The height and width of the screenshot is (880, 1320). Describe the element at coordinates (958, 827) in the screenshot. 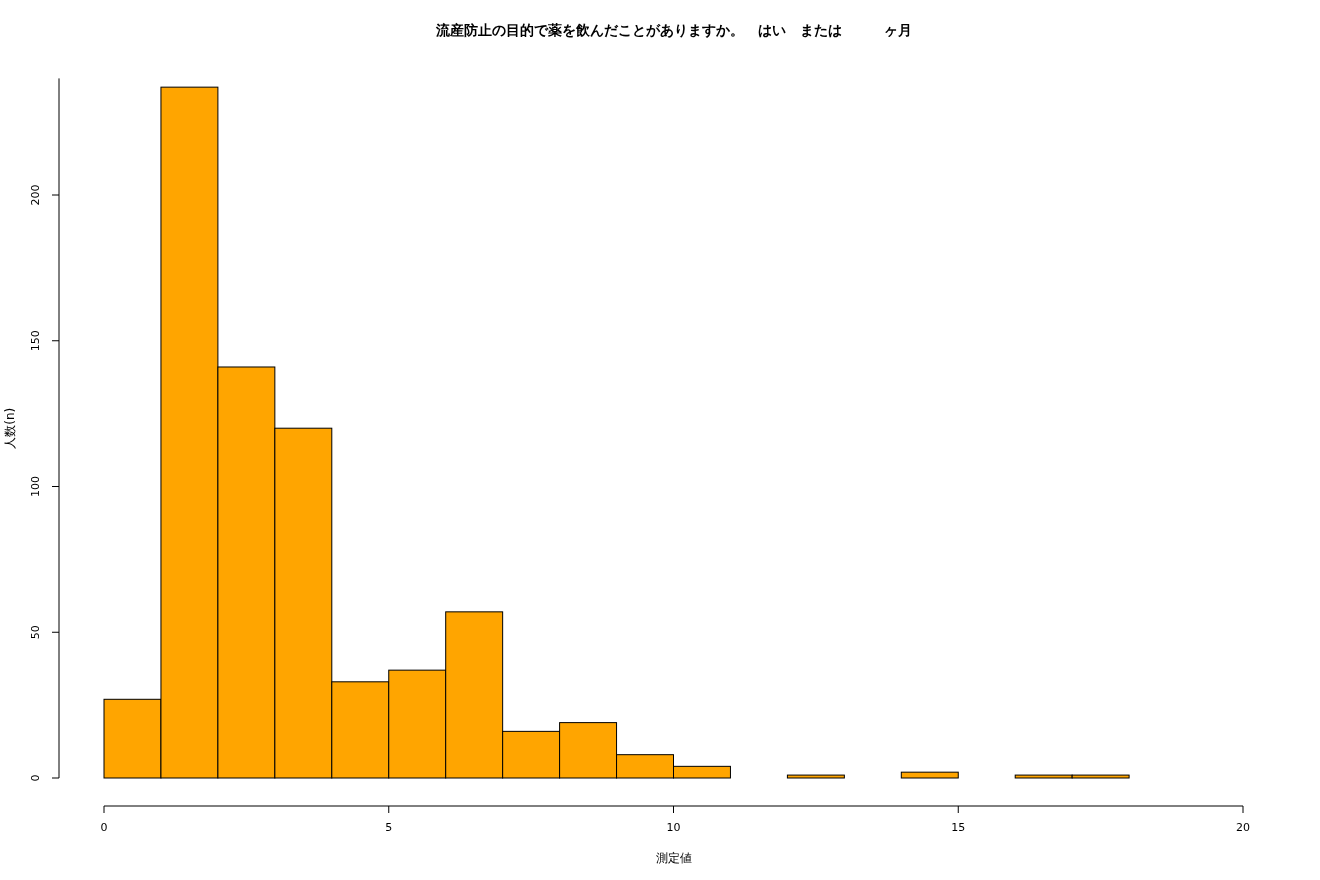

I see `x-tick-label: 15` at that location.